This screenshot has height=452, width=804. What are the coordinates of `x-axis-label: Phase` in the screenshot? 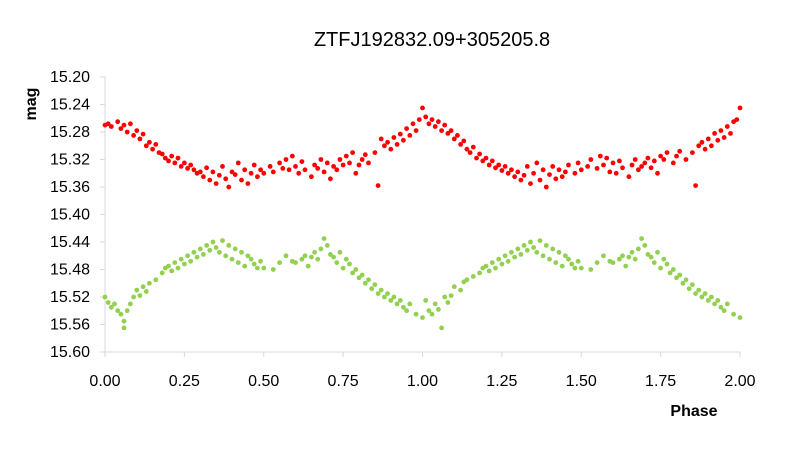 It's located at (693, 411).